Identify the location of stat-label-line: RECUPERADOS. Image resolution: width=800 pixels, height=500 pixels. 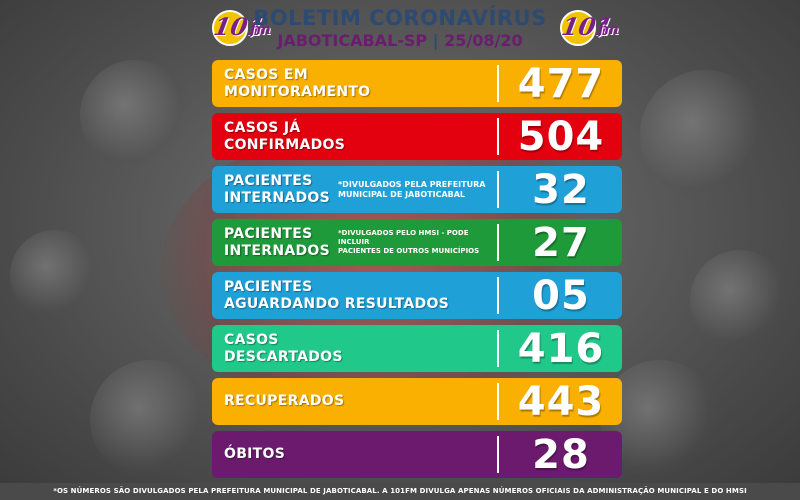
(284, 401).